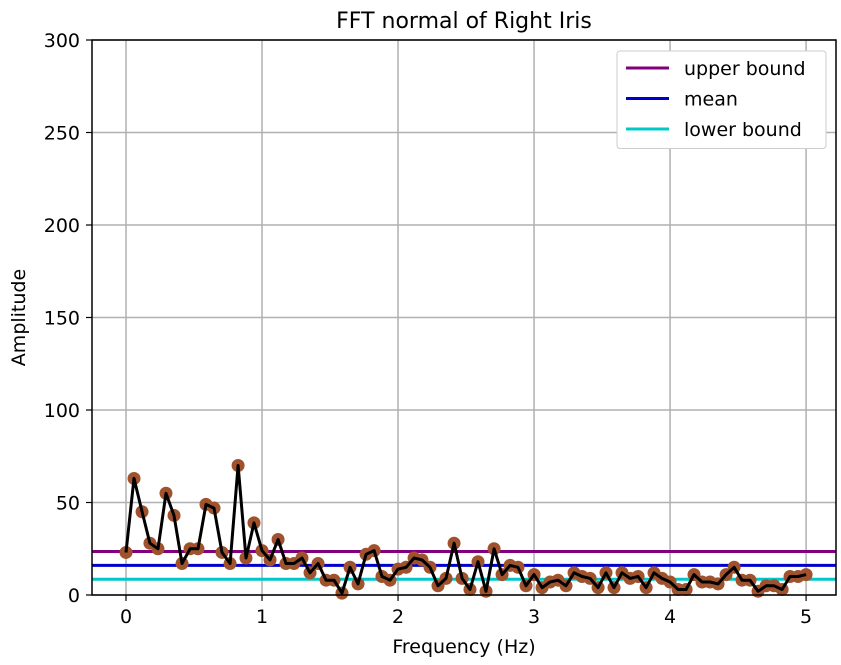  What do you see at coordinates (62, 411) in the screenshot?
I see `y-tick-label: 100` at bounding box center [62, 411].